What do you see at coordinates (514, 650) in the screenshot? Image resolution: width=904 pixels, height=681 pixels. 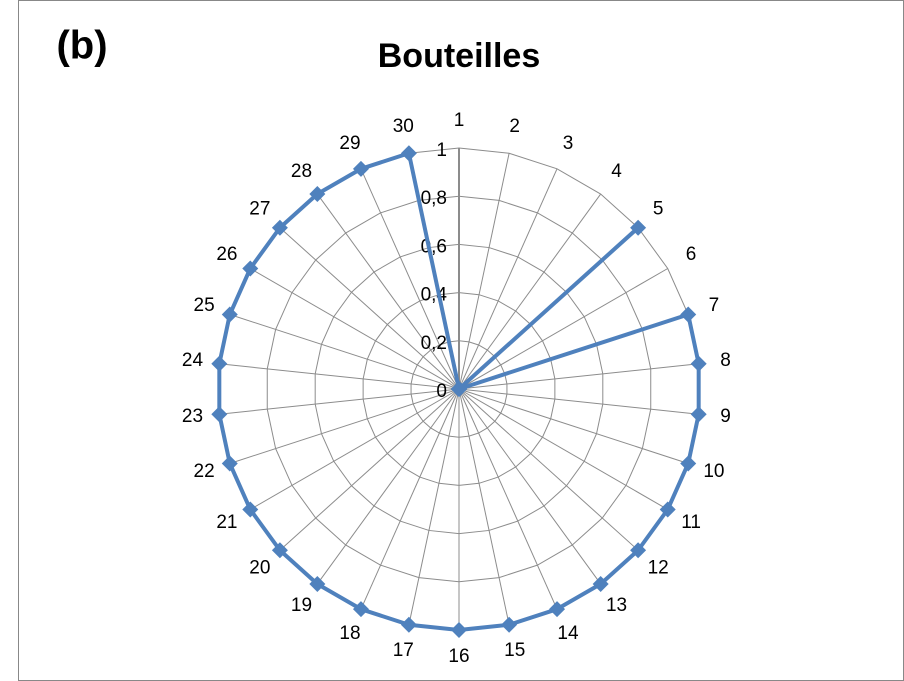 I see `category-label: 15` at bounding box center [514, 650].